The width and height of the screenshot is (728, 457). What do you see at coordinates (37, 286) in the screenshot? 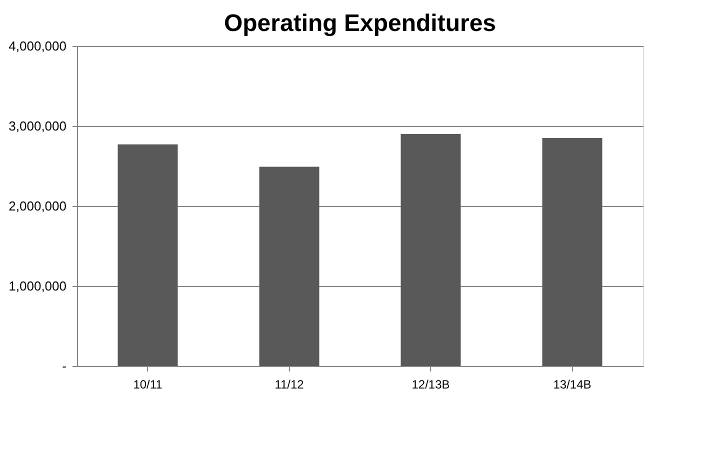
I see `y-tick-label: 1,000,000` at bounding box center [37, 286].